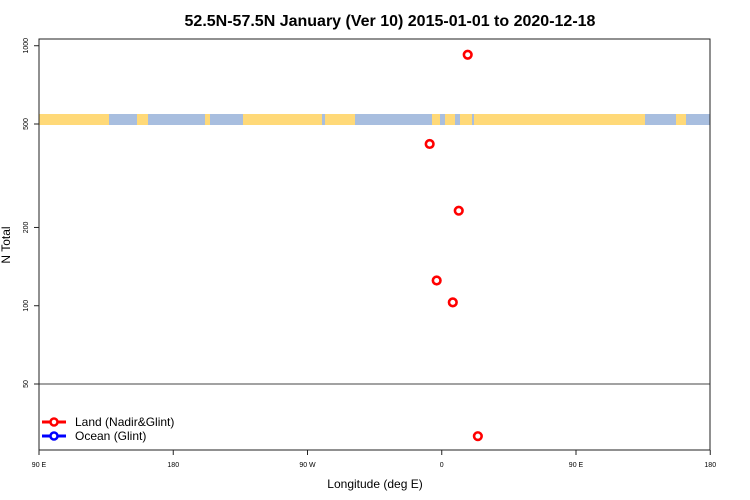  I want to click on y-tick-label: 1000, so click(26, 46).